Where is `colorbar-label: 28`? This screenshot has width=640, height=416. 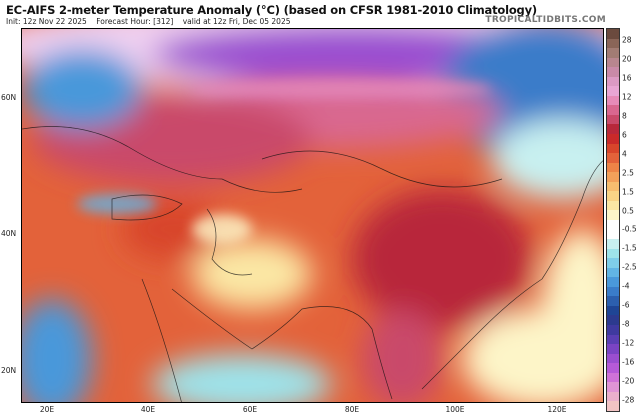
colorbar-label: 28 is located at coordinates (627, 40).